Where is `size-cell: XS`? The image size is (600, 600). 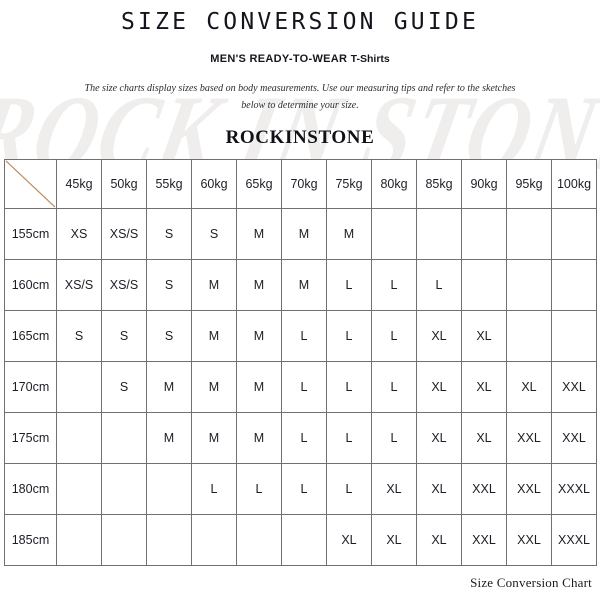
size-cell: XS is located at coordinates (79, 234).